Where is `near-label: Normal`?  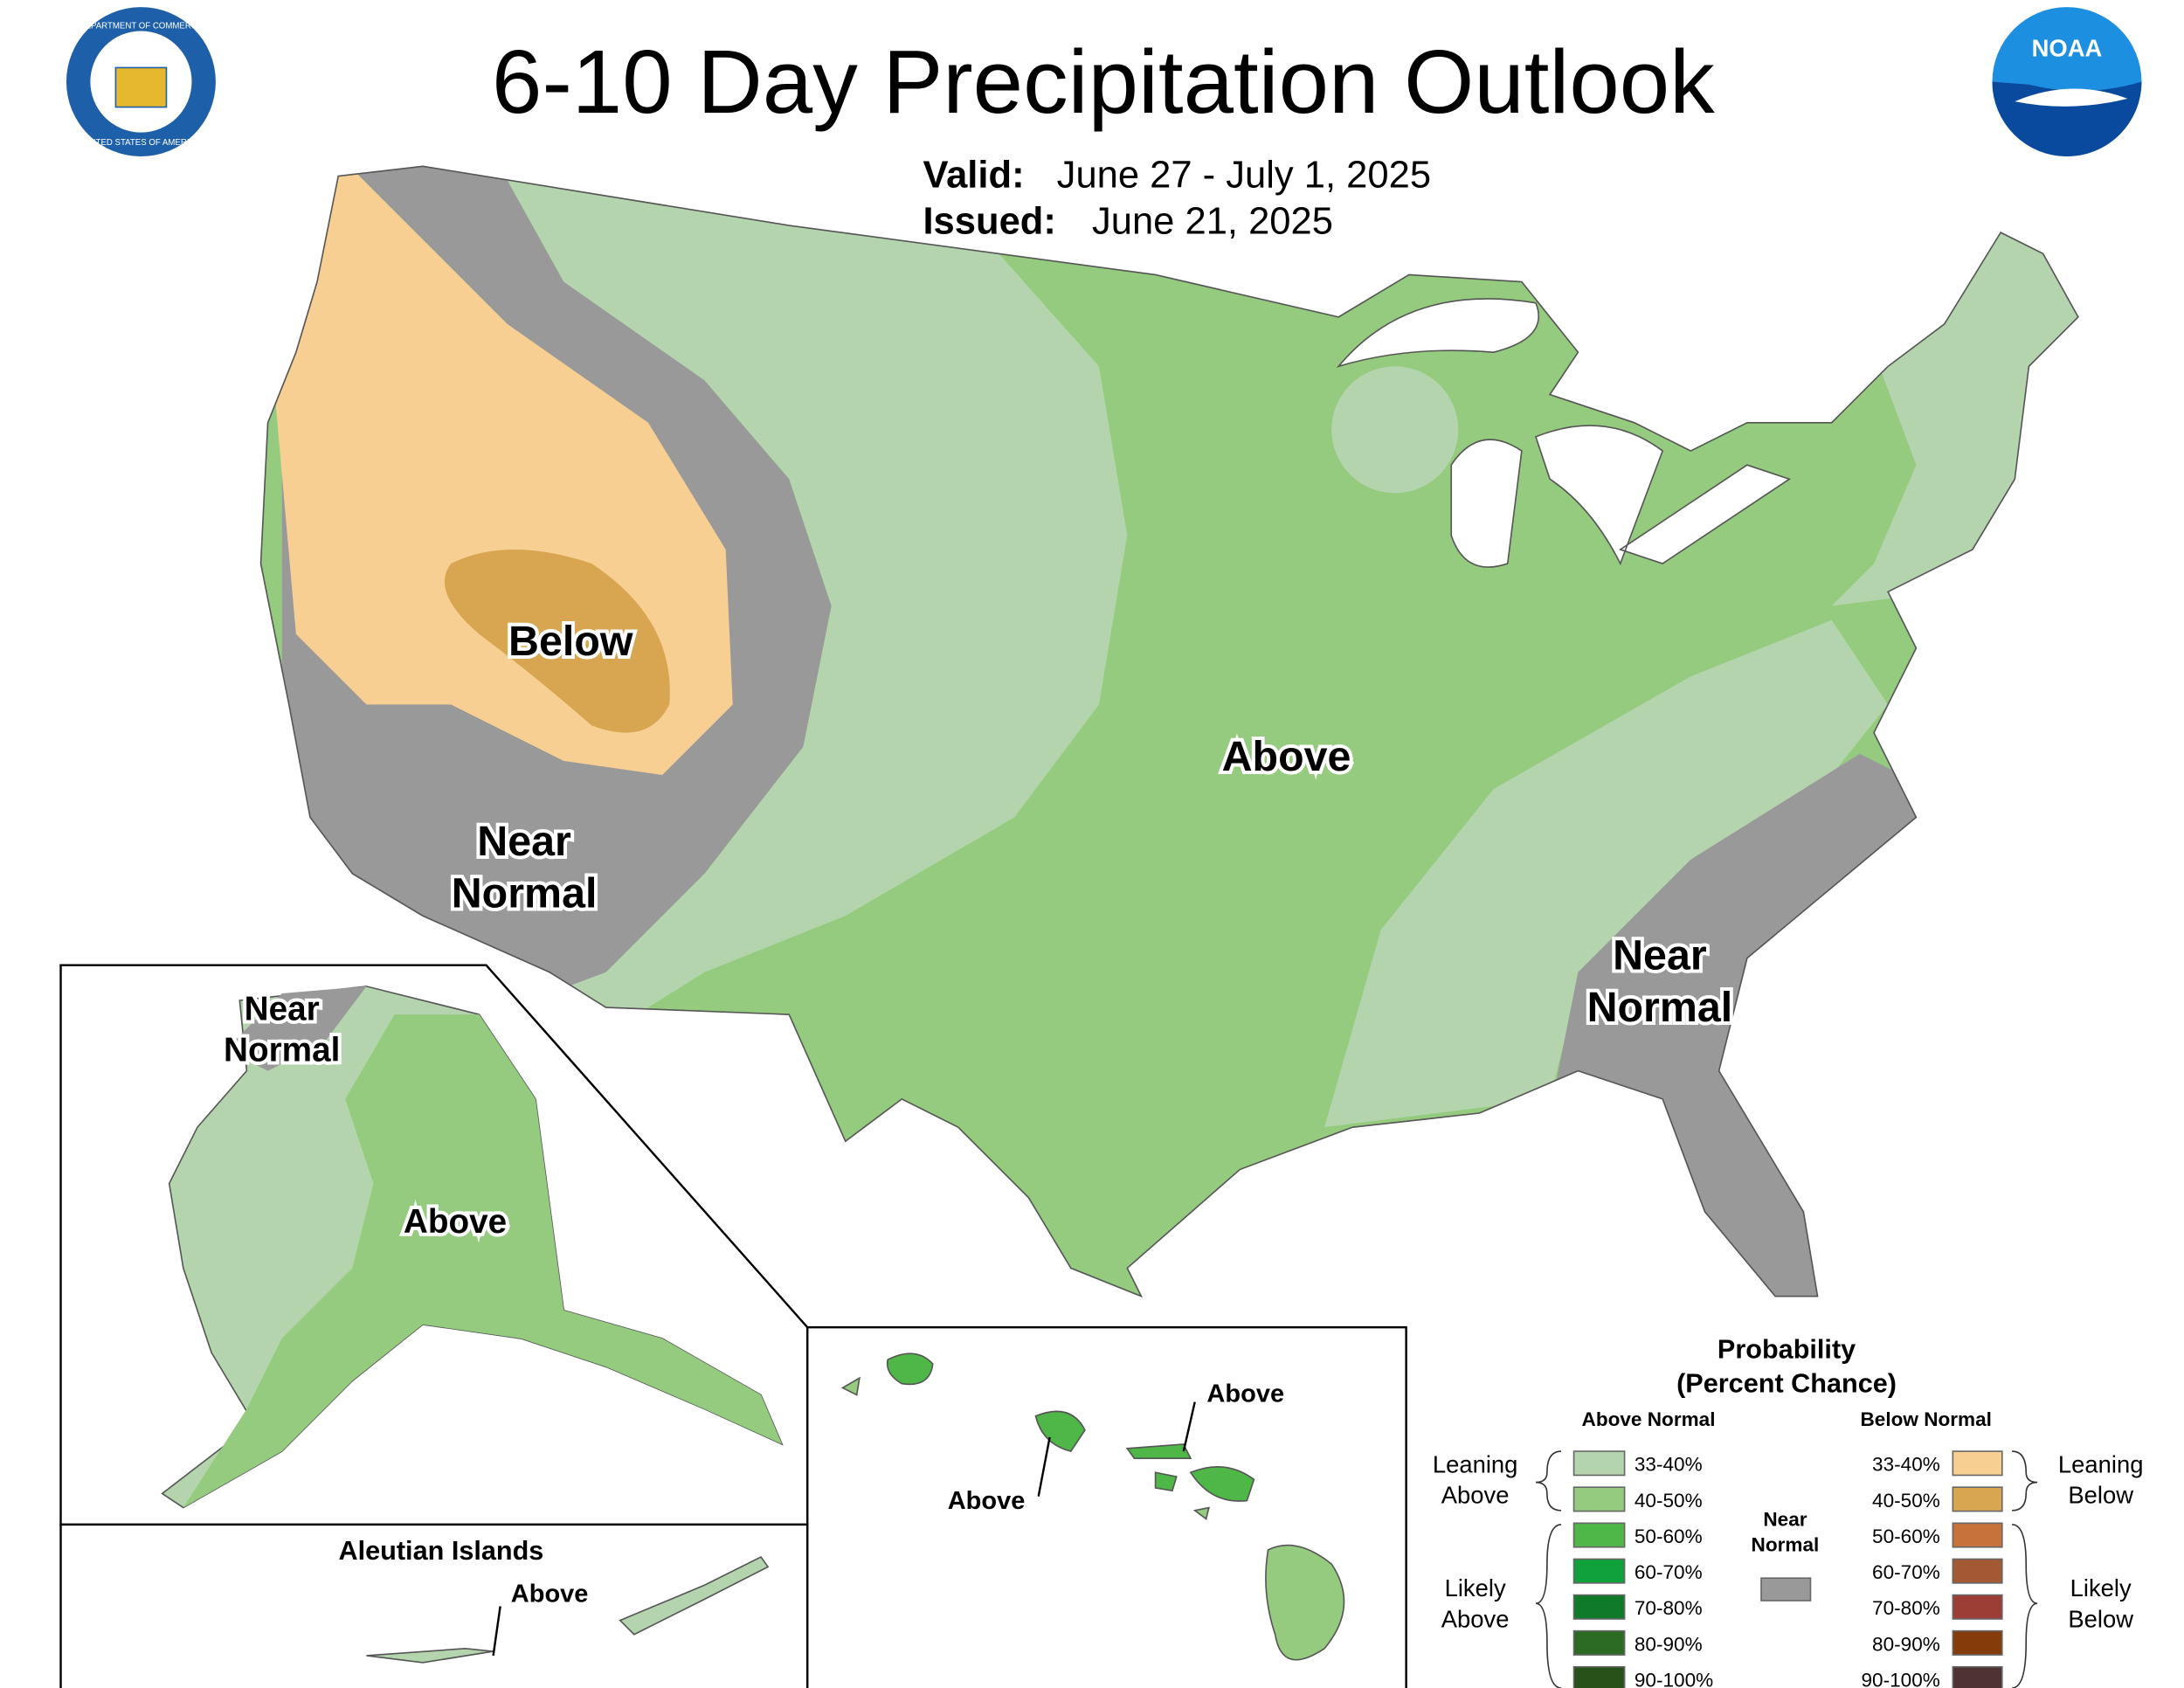
near-label: Normal is located at coordinates (1786, 1545).